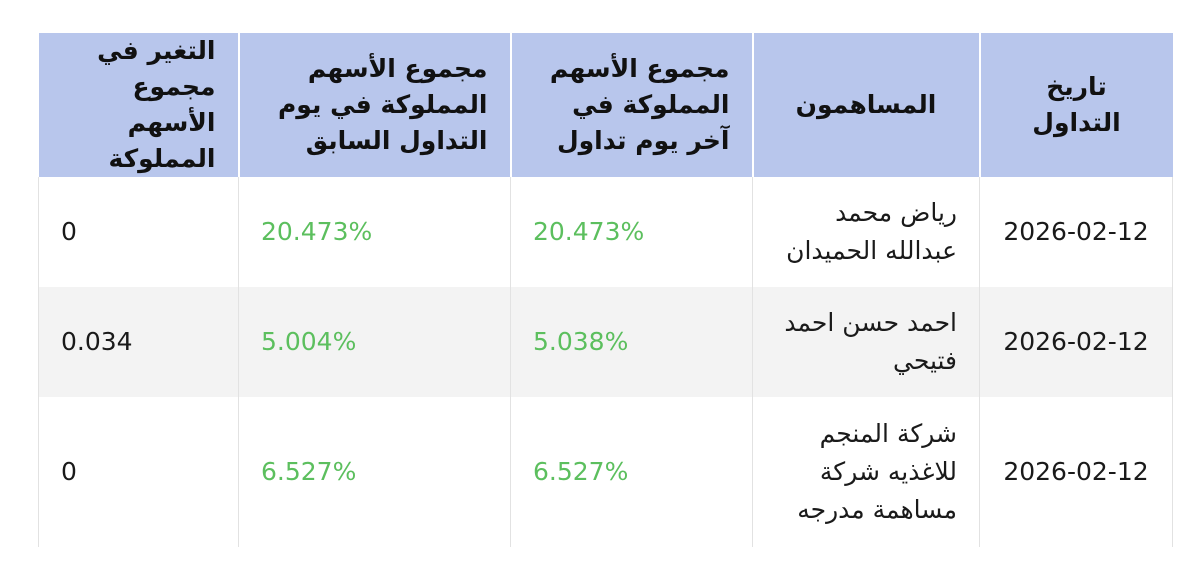 The width and height of the screenshot is (1200, 563). Describe the element at coordinates (866, 232) in the screenshot. I see `cell-shareholder: رياض محمد عبدالله الحميدان` at that location.